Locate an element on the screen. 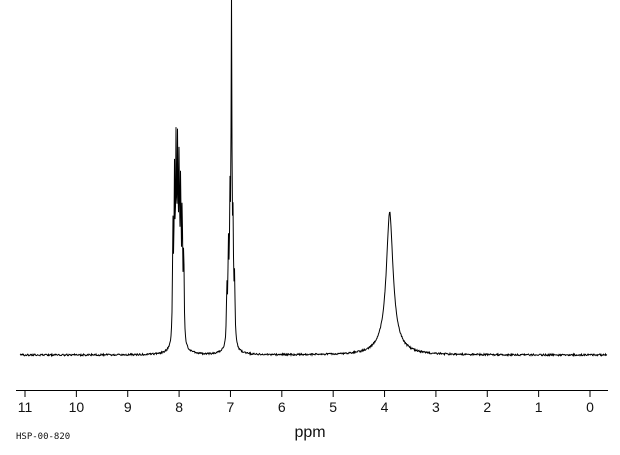  x-tick-label: 3 is located at coordinates (436, 407).